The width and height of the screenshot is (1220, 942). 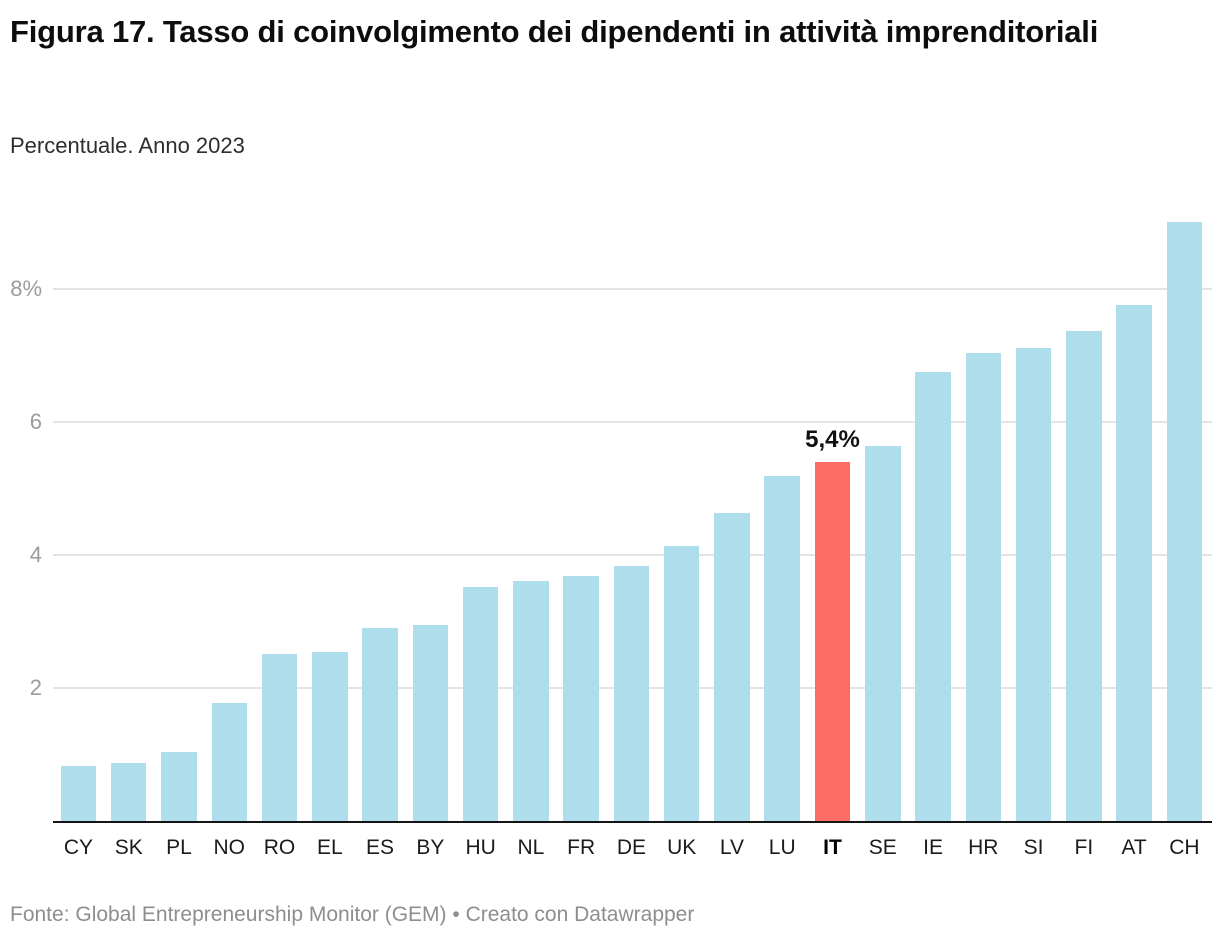 What do you see at coordinates (380, 847) in the screenshot?
I see `x-axis-label-ES: ES` at bounding box center [380, 847].